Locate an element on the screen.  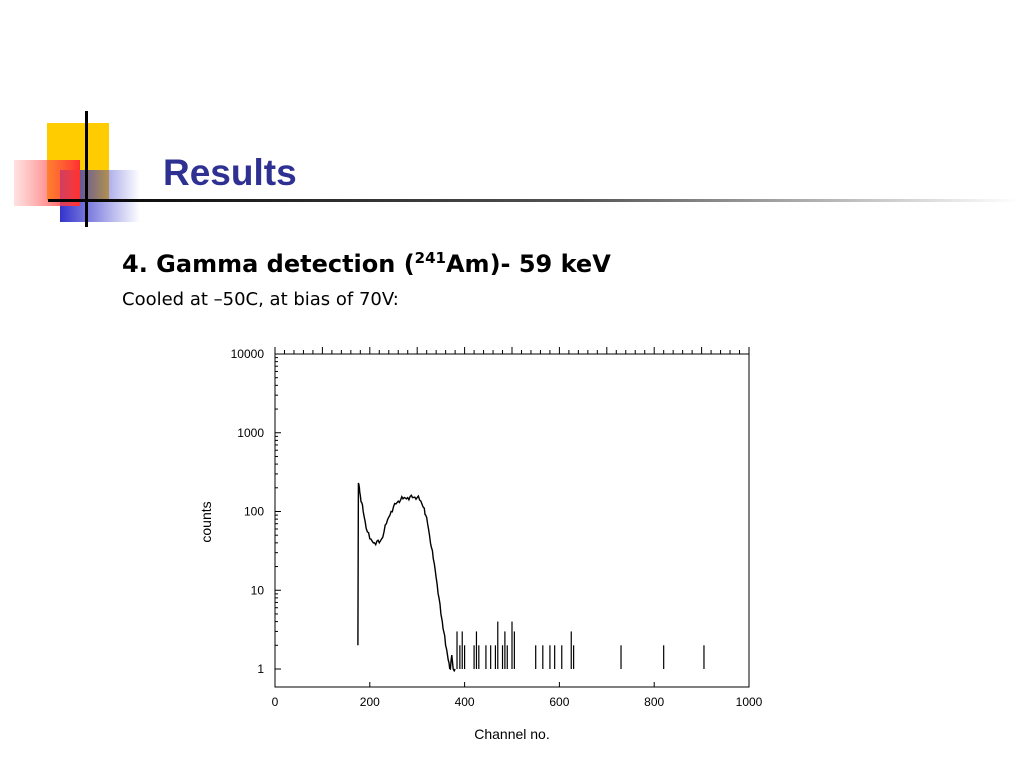
heading-prefix: 4. Gamma detection ( is located at coordinates (268, 264).